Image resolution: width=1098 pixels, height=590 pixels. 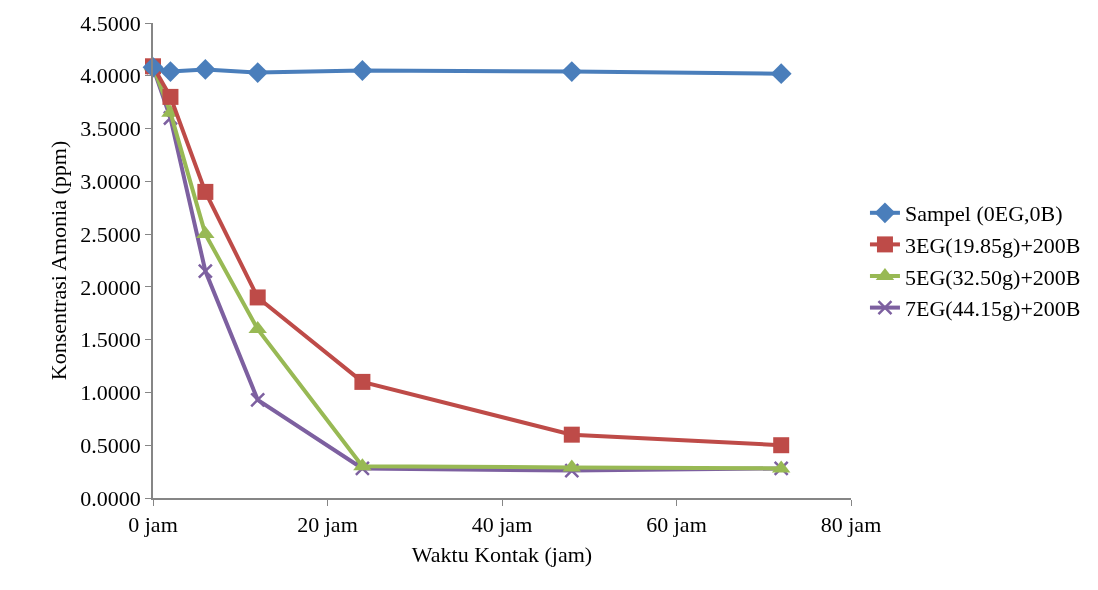 What do you see at coordinates (110, 393) in the screenshot?
I see `y-tick-label: 1.0000` at bounding box center [110, 393].